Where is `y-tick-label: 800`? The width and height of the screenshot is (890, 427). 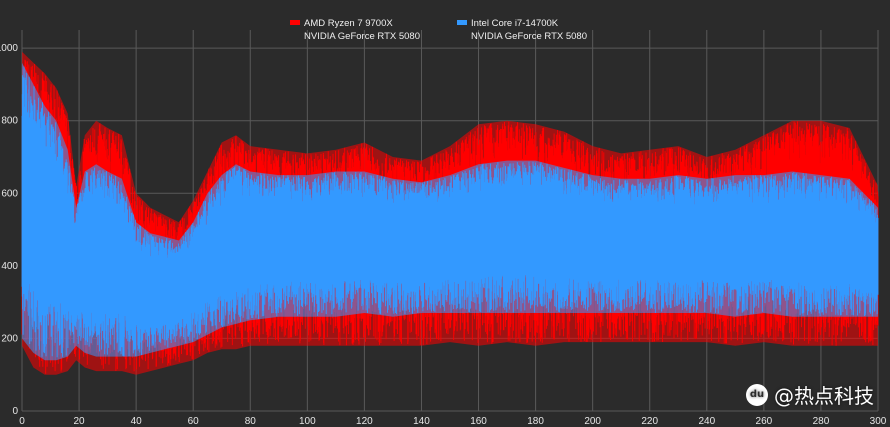 y-tick-label: 800 is located at coordinates (9, 121).